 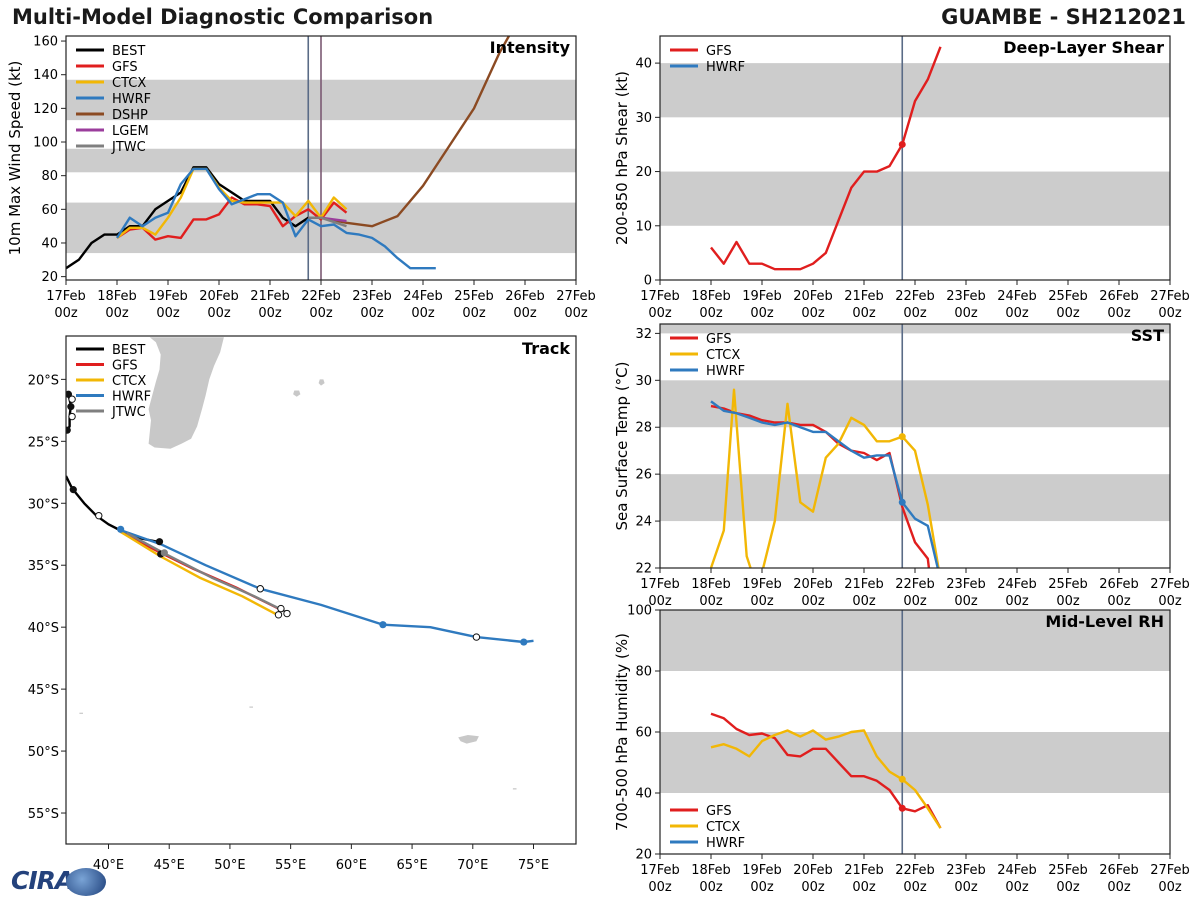 I want to click on y-axis-label: 10m Max Wind Speed (kt), so click(x=15, y=158).